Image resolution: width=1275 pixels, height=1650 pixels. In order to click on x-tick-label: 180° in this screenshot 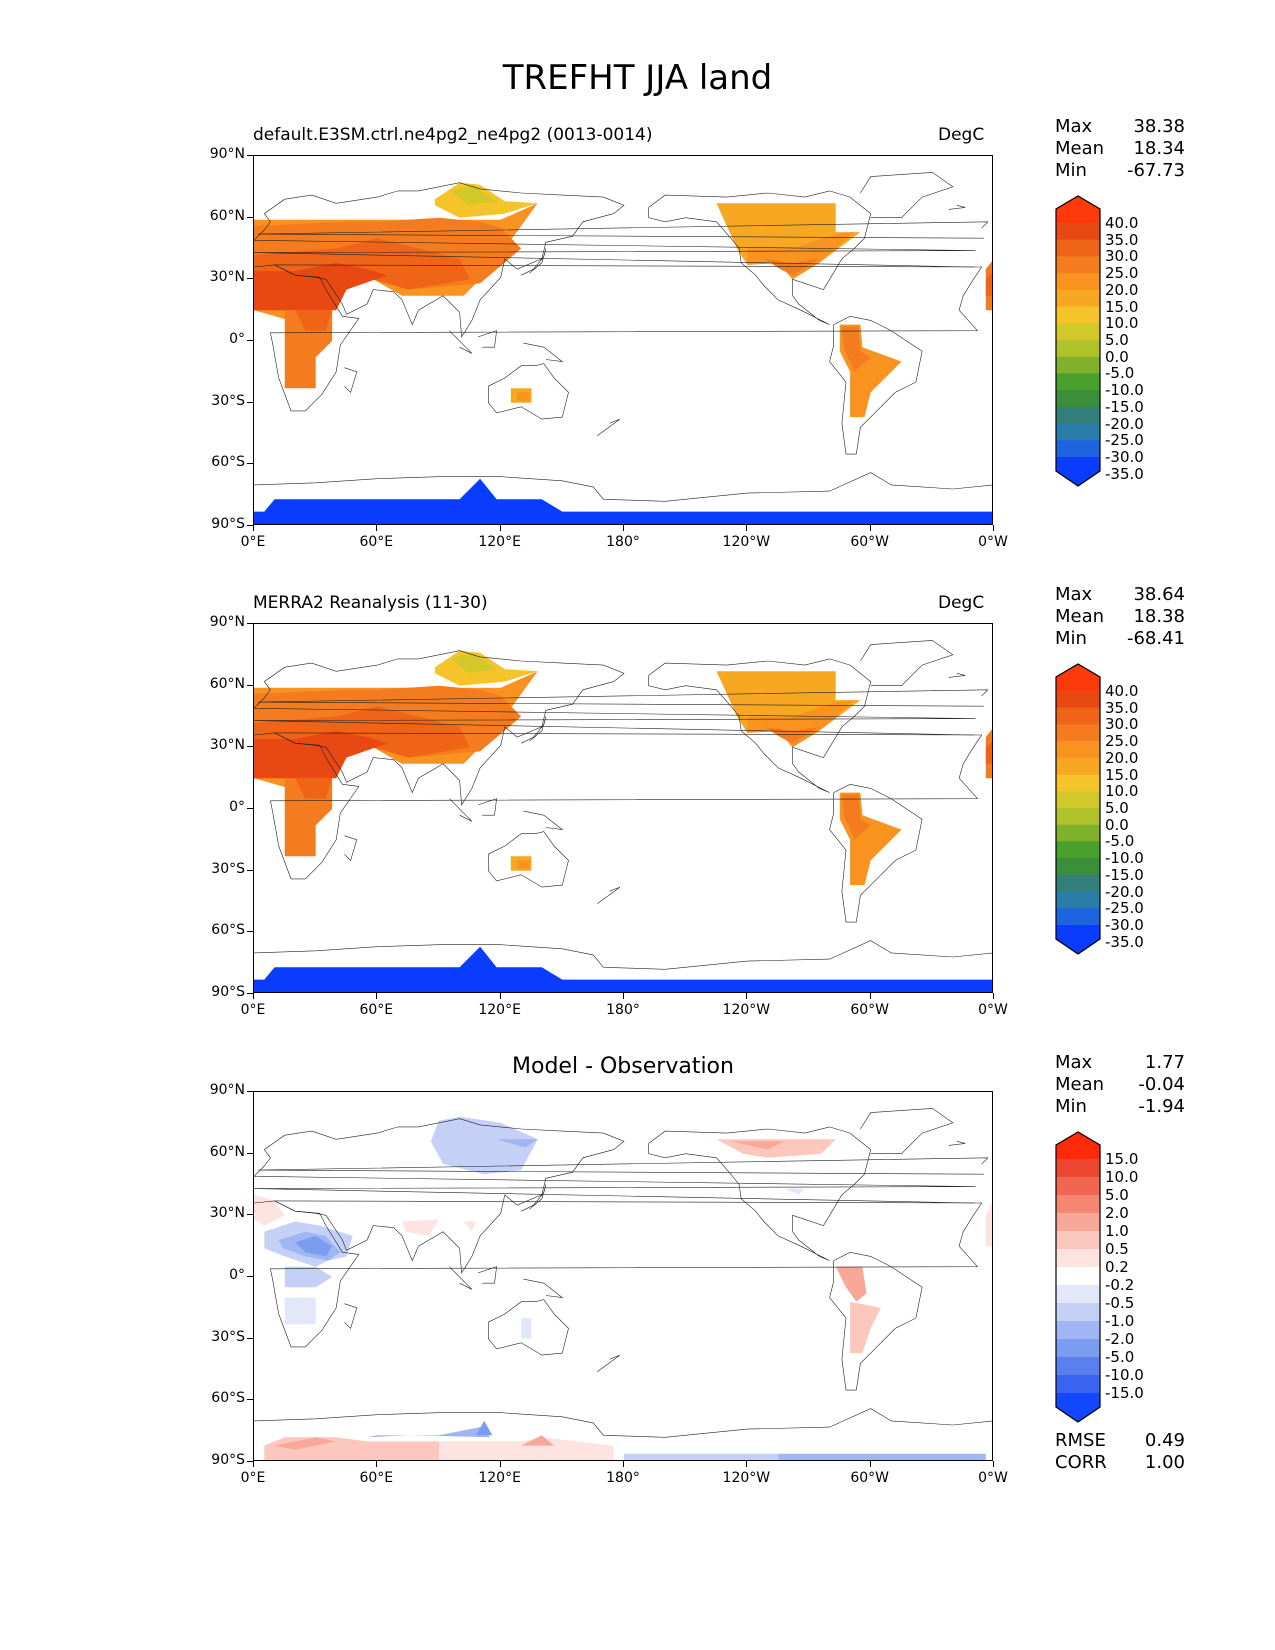, I will do `click(623, 542)`.